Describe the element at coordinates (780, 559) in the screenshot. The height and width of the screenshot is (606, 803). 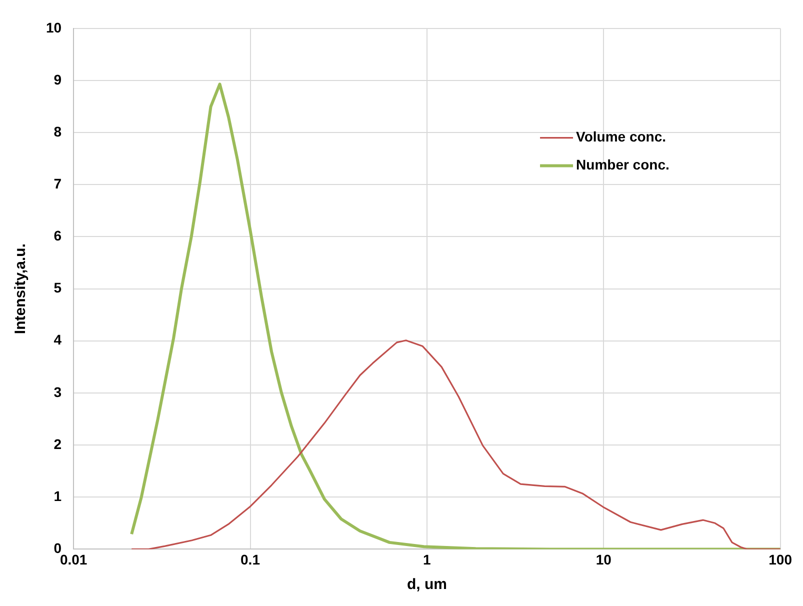
I see `x-tick-label: 100` at that location.